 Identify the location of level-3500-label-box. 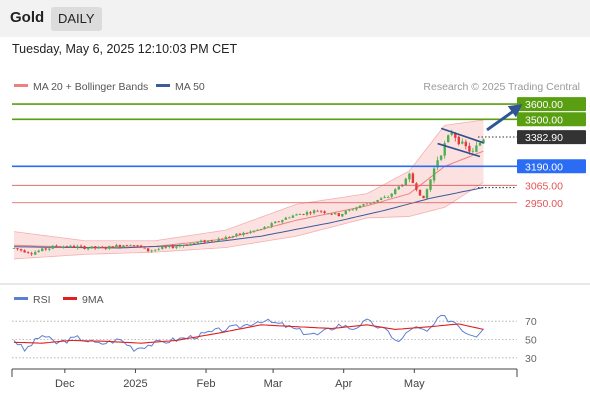
(551, 119).